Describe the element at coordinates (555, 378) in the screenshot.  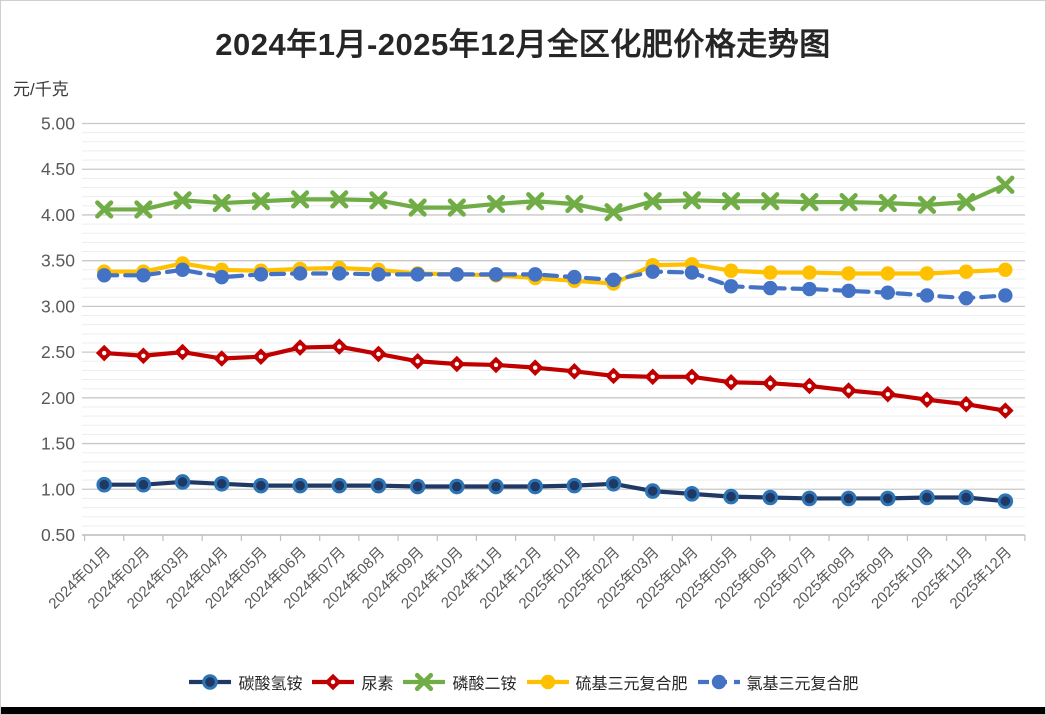
I see `line-urea` at that location.